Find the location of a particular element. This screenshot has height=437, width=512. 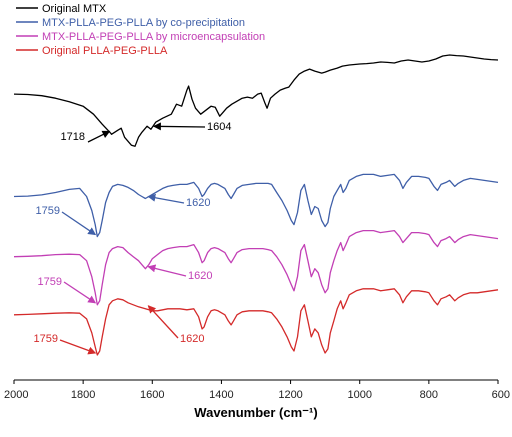

x-tick-label: 2000 is located at coordinates (16, 395).